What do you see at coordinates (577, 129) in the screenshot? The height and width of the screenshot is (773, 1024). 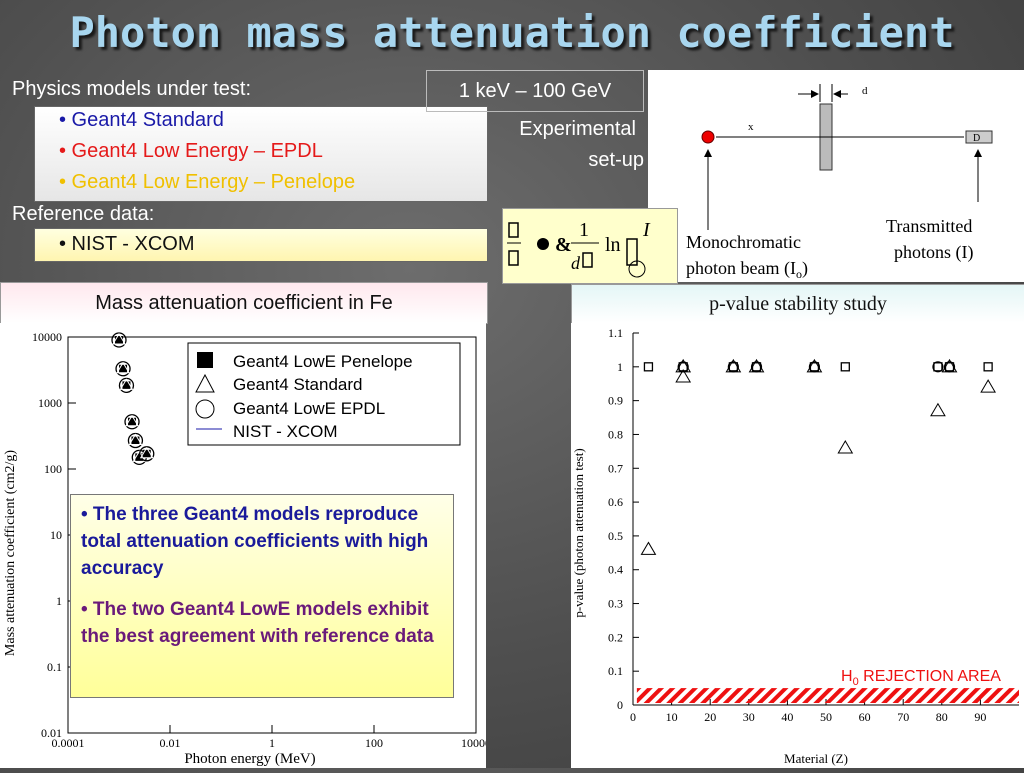 I see `experimental-label: Experimental` at bounding box center [577, 129].